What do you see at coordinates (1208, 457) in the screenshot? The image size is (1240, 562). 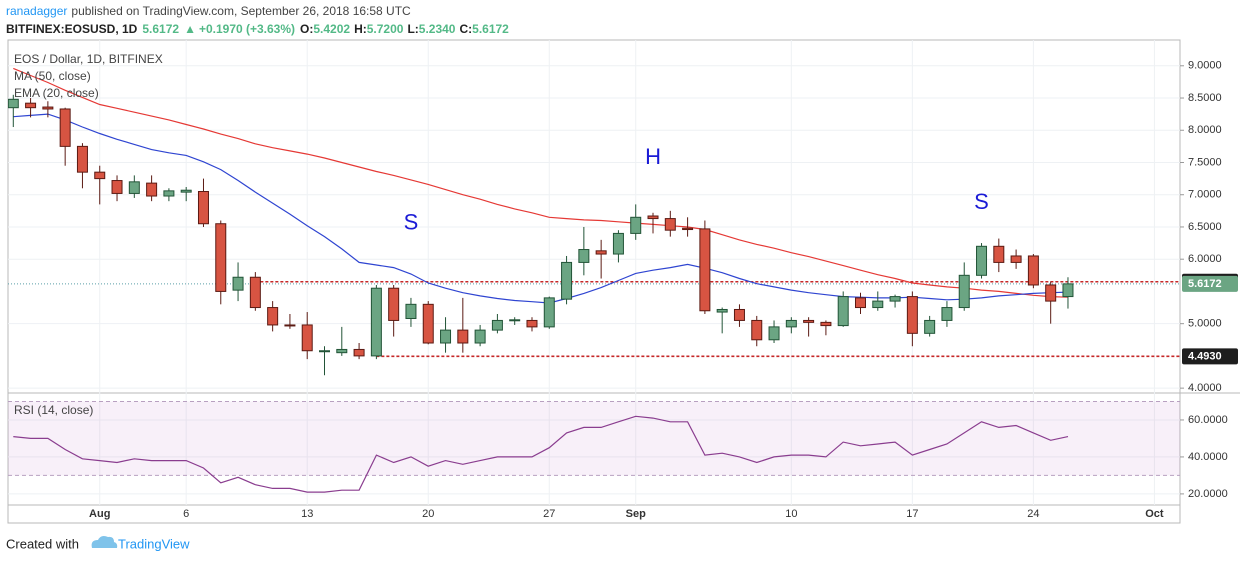 I see `y-tick-label: 40.0000` at bounding box center [1208, 457].